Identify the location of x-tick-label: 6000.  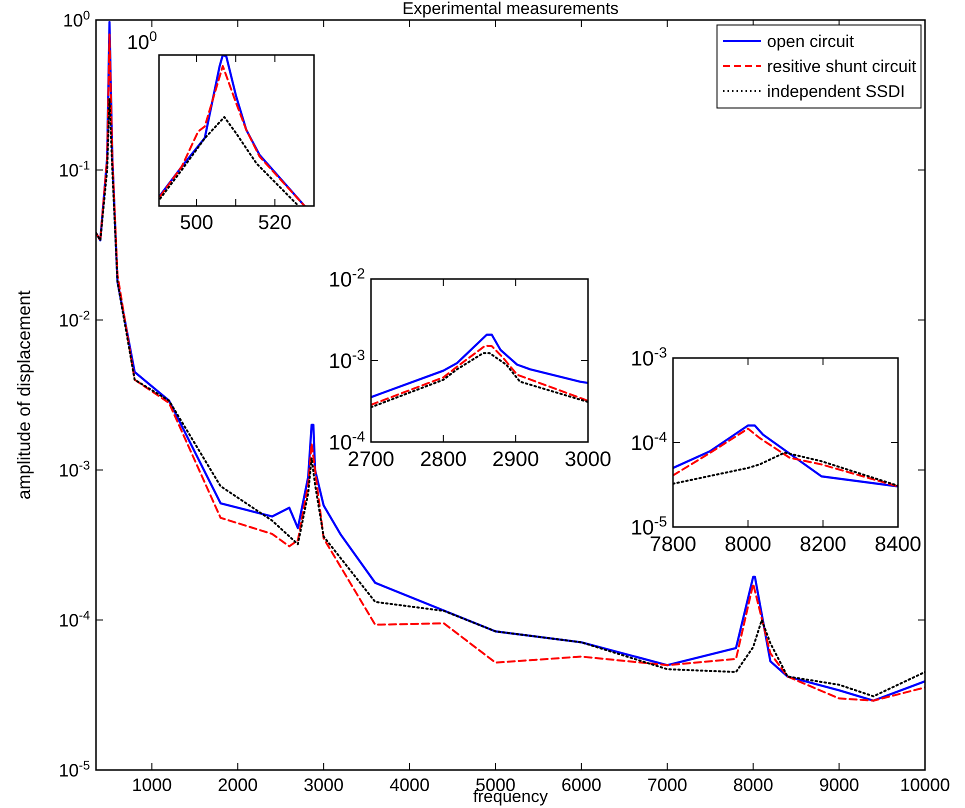
(581, 785).